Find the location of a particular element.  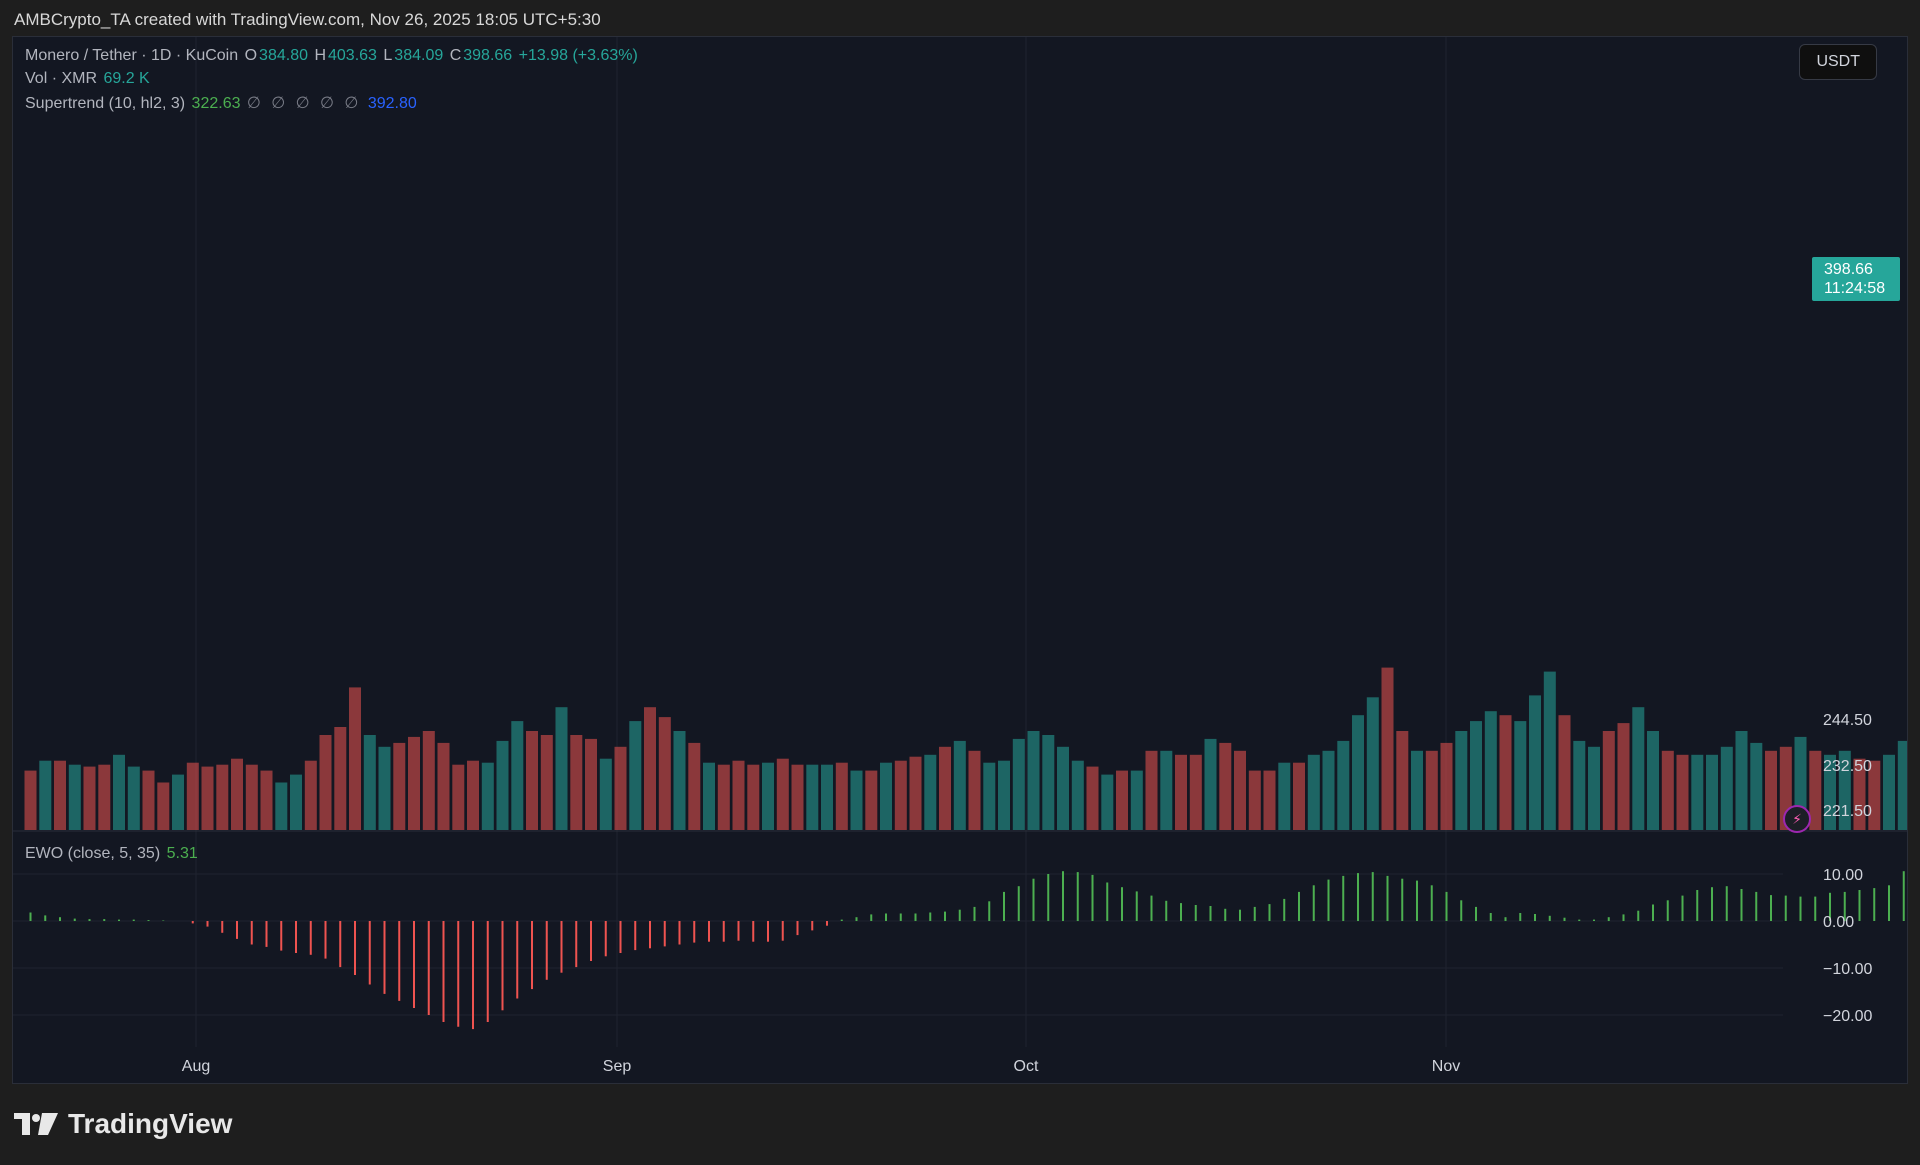

currency-button: USDT is located at coordinates (1838, 62).